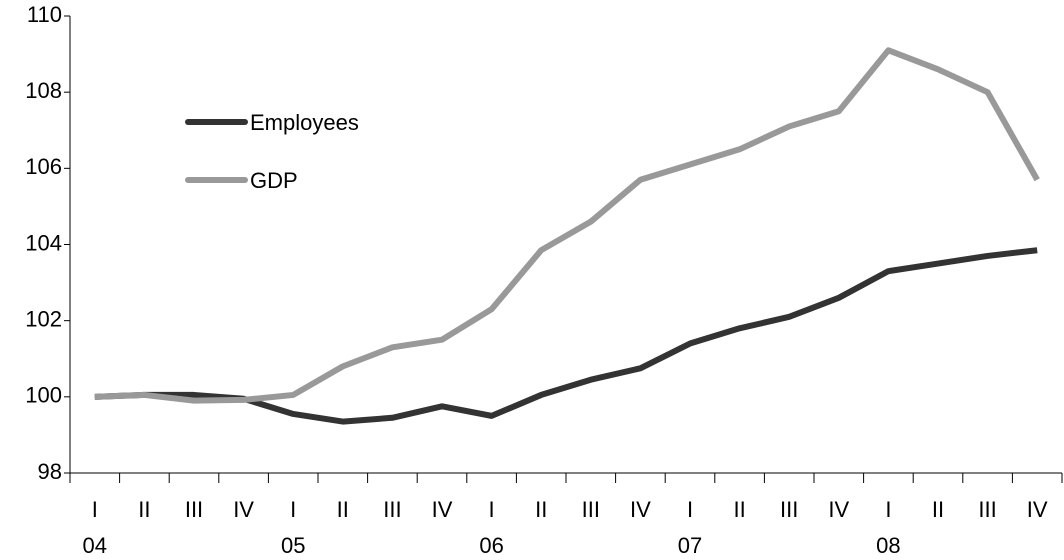  I want to click on y-tick-label: 110, so click(44, 14).